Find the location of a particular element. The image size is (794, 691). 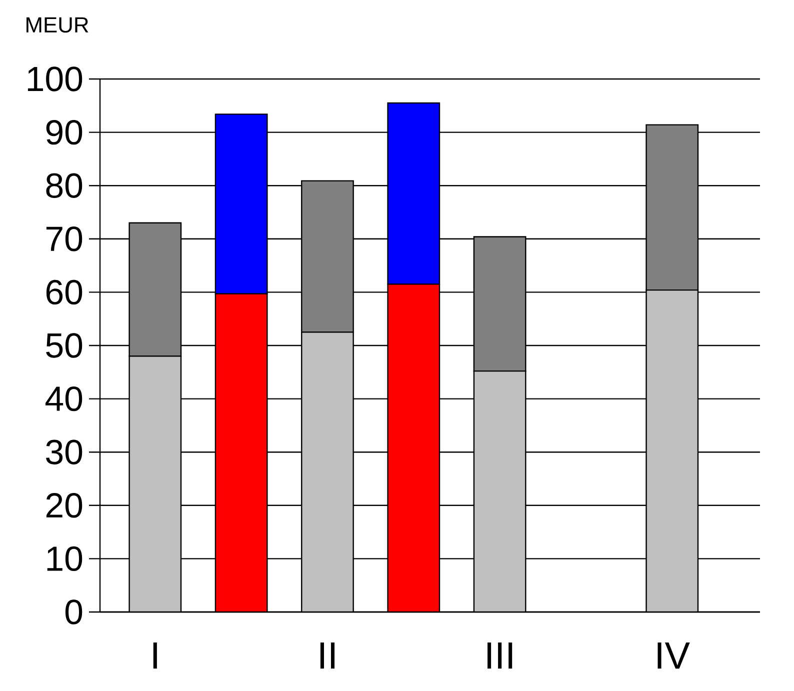

y-tick-label: 60 is located at coordinates (64, 292).